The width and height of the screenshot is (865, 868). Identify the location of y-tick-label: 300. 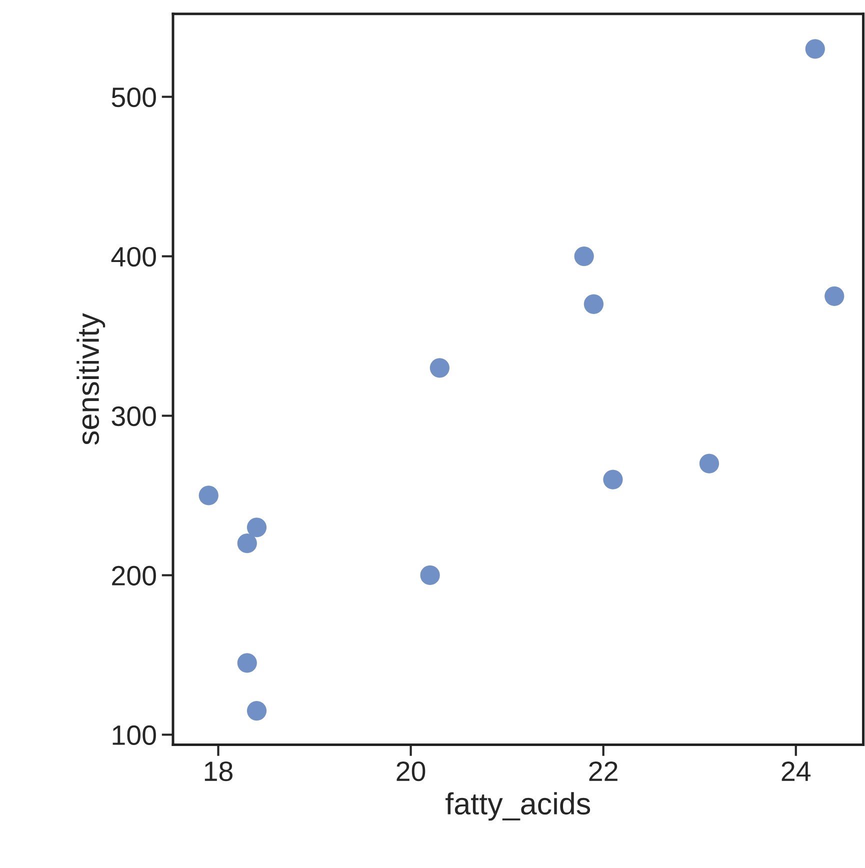
(134, 416).